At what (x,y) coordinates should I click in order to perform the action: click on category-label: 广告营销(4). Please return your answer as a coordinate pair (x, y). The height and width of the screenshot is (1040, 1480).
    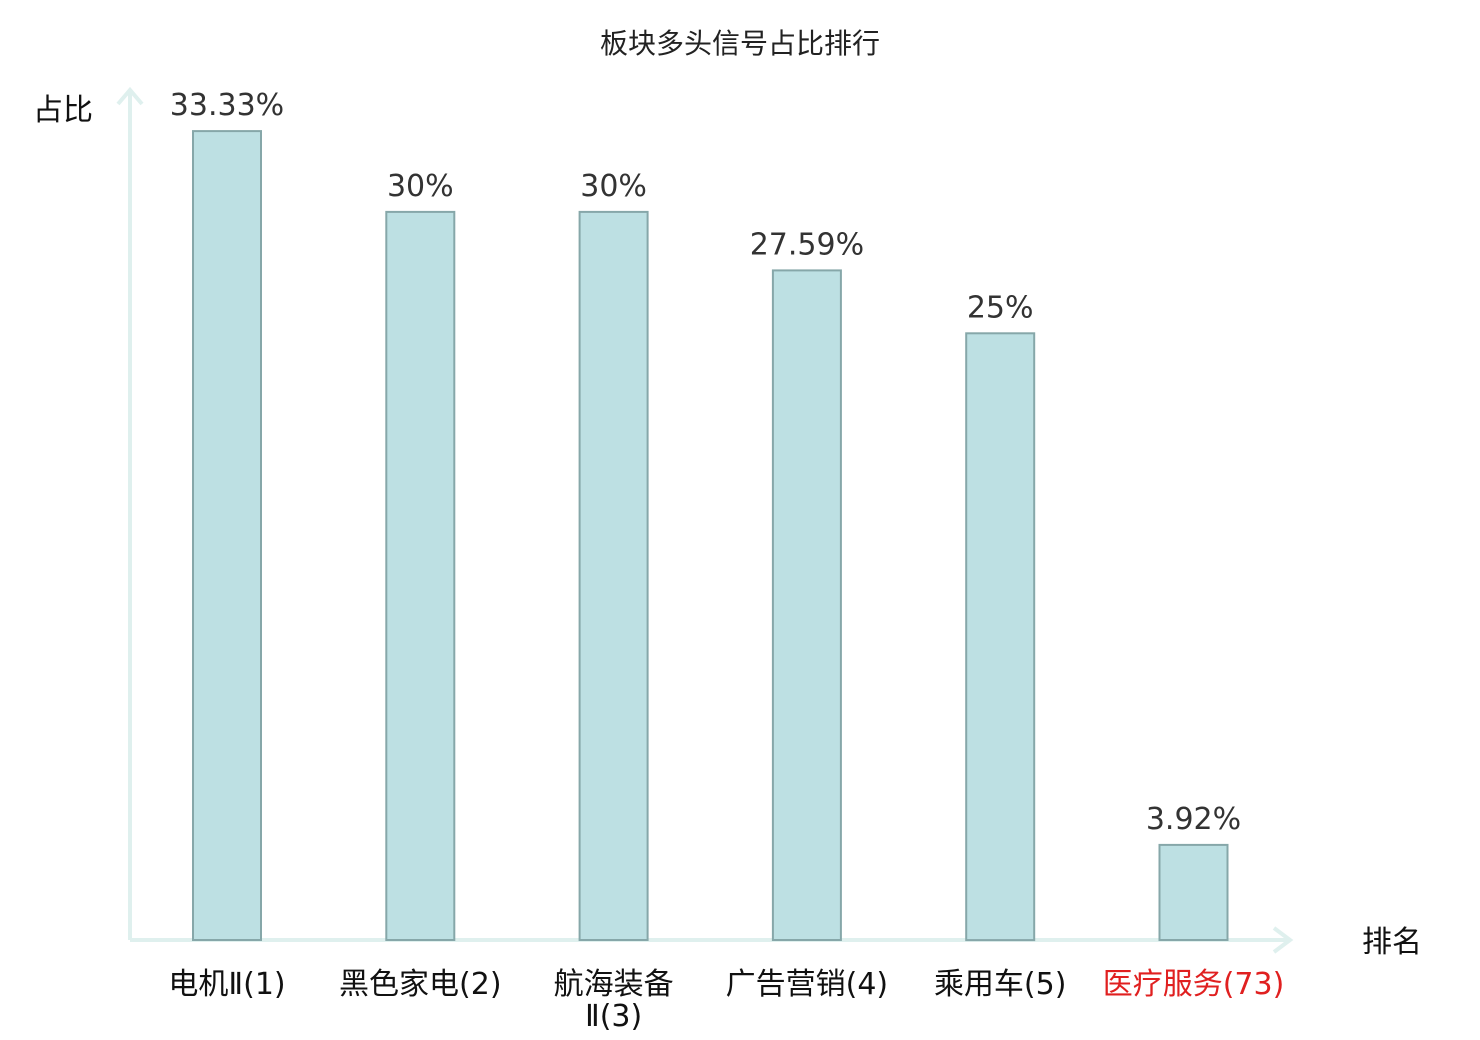
    Looking at the image, I should click on (807, 984).